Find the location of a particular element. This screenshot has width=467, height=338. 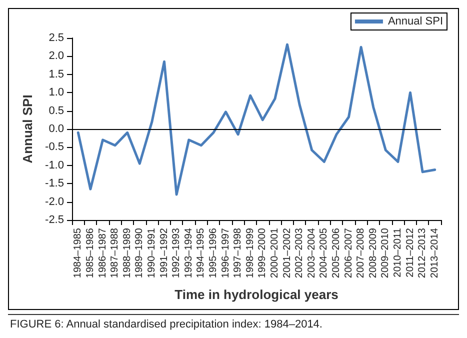

y-tick-label: 1.0 is located at coordinates (56, 92).